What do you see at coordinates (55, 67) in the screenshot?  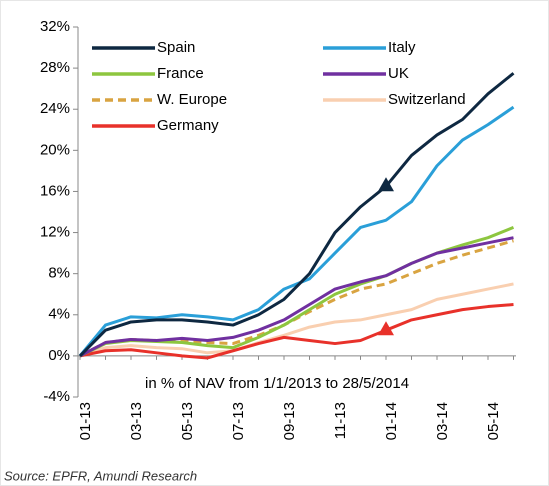 I see `y-tick-label: 28%` at bounding box center [55, 67].